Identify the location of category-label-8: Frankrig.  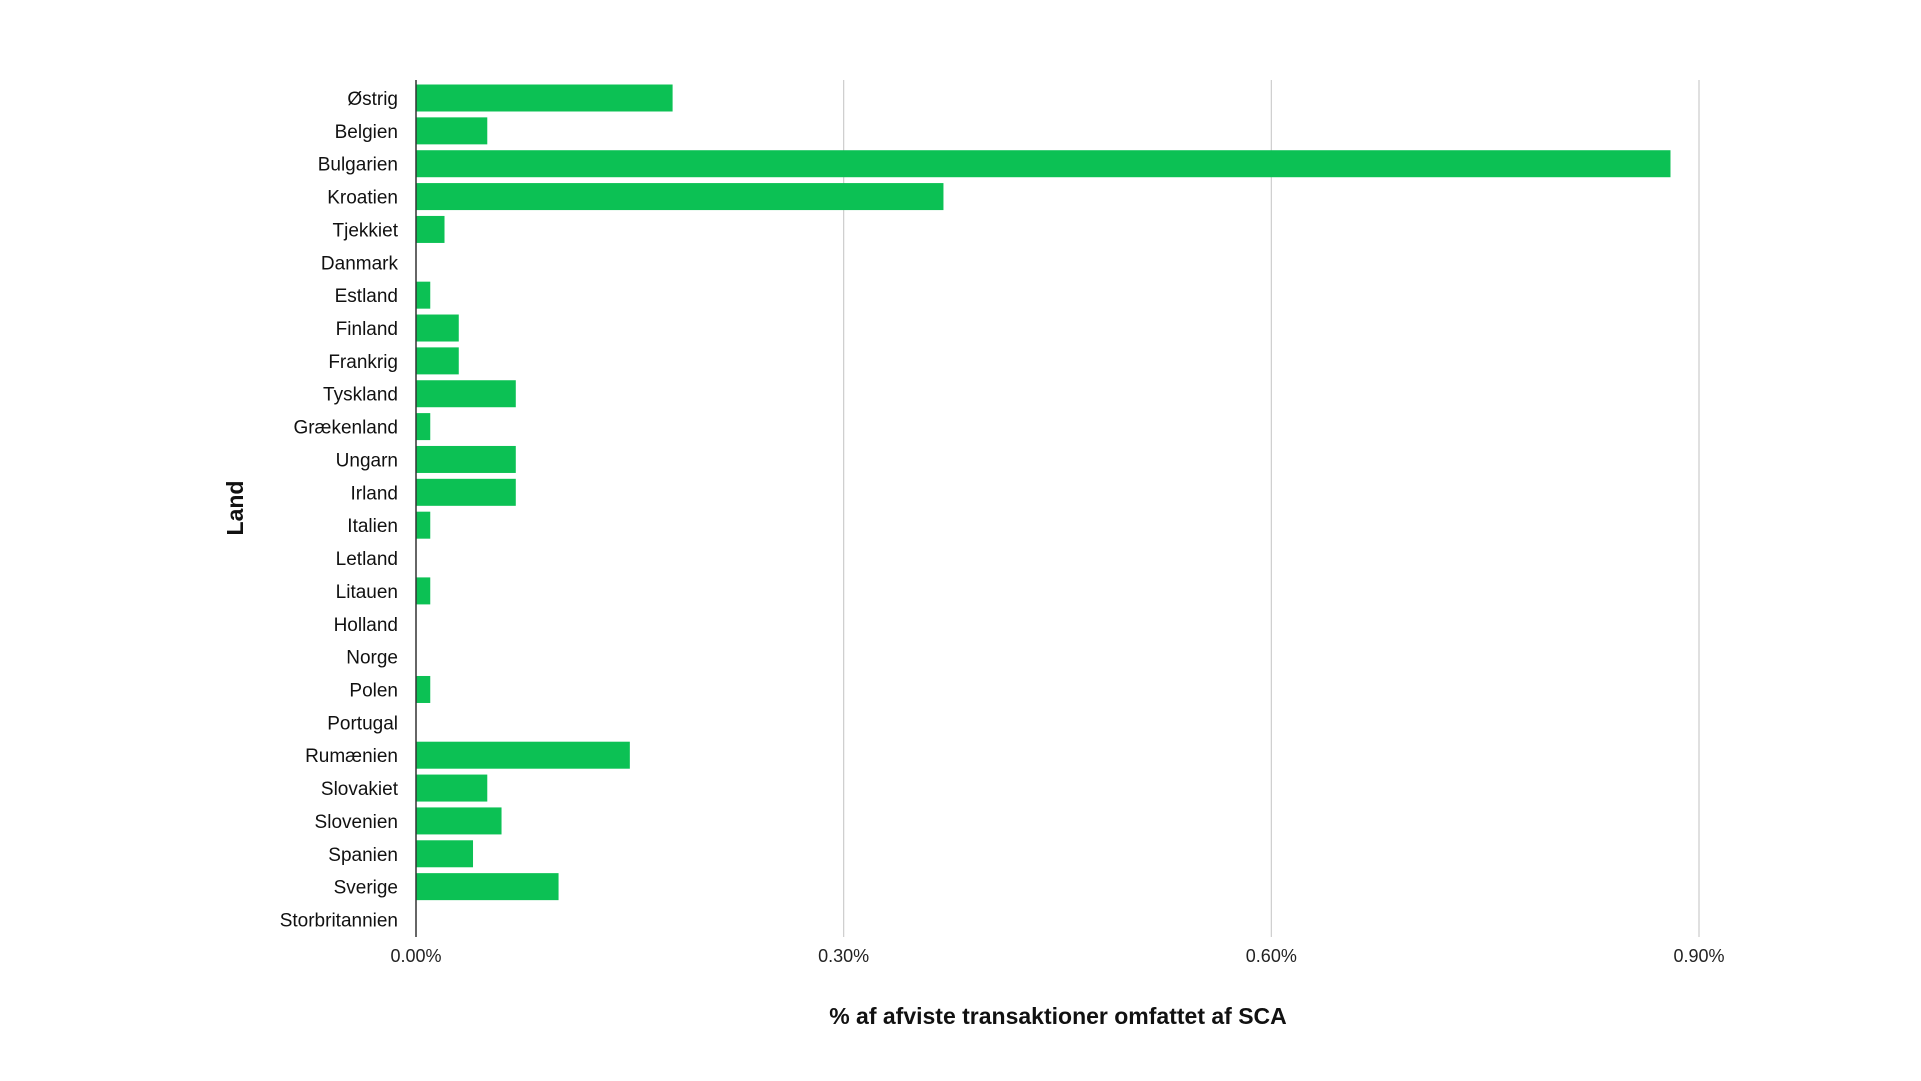
(363, 362).